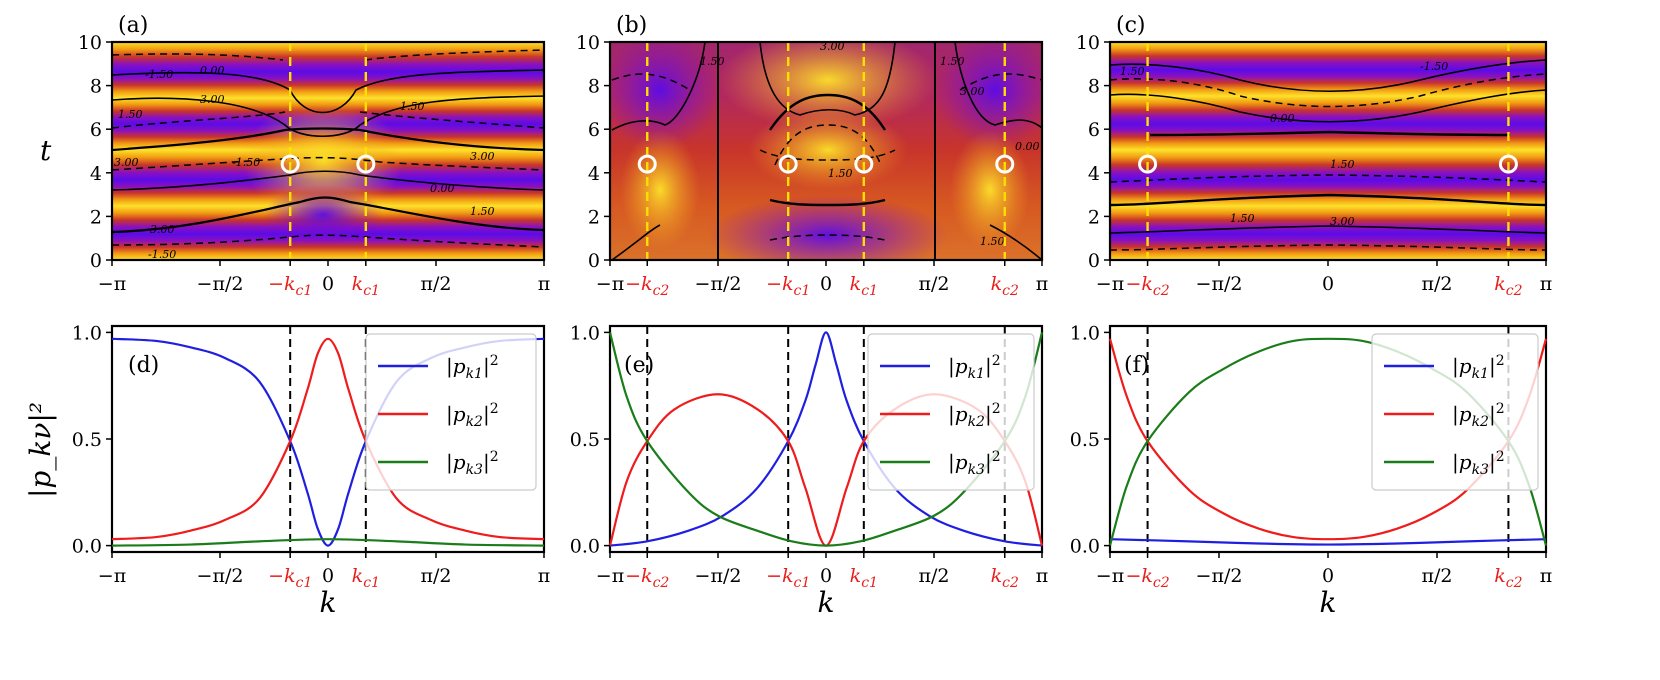 The width and height of the screenshot is (1660, 680). Describe the element at coordinates (96, 217) in the screenshot. I see `ytick-label-0-1: 2` at that location.